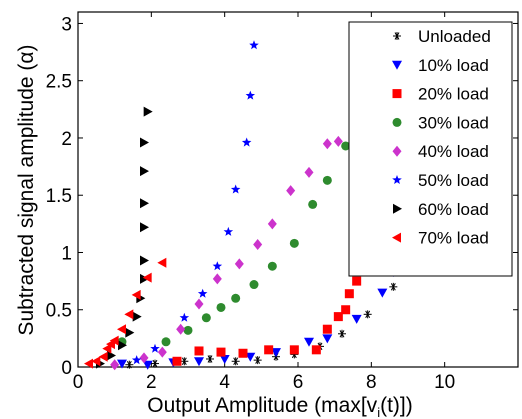  I want to click on x-tick-label: 4, so click(224, 382).